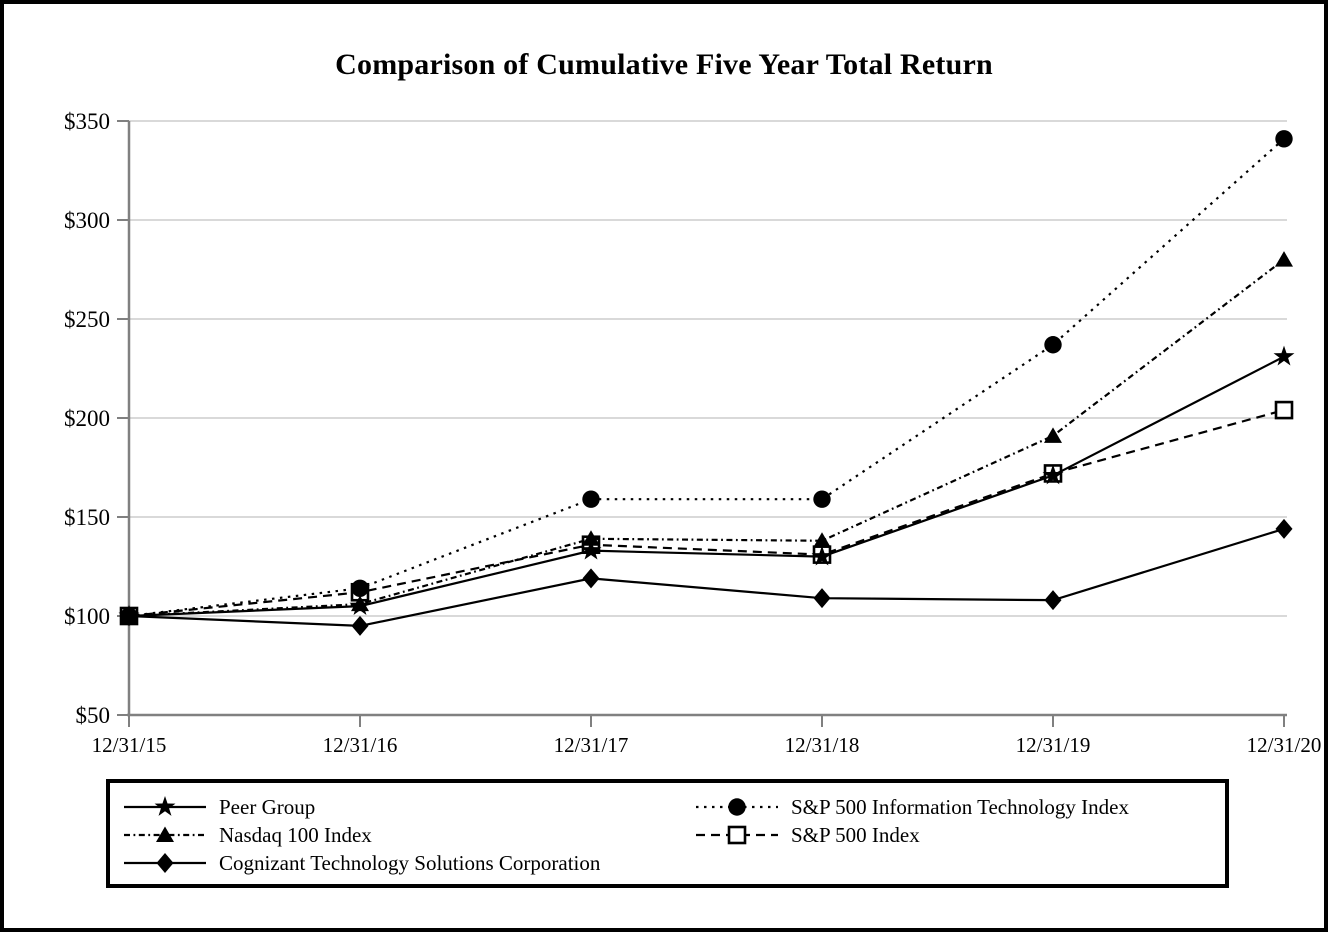 The width and height of the screenshot is (1328, 932). Describe the element at coordinates (87, 319) in the screenshot. I see `y-tick-label: $250` at that location.